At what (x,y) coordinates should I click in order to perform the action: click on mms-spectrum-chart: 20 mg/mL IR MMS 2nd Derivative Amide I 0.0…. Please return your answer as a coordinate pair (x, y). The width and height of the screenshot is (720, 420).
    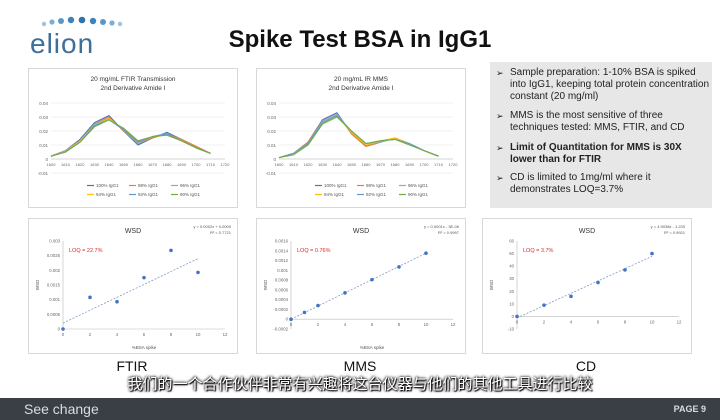
    Looking at the image, I should click on (361, 138).